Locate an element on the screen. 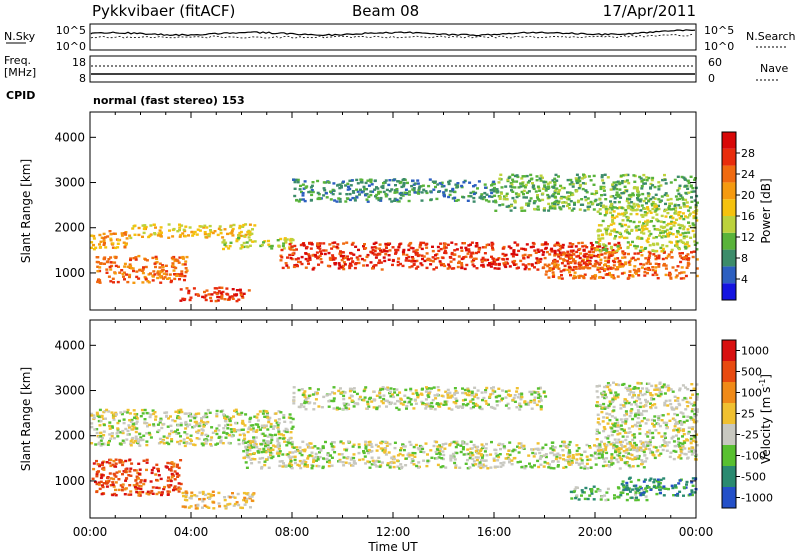 This screenshot has height=554, width=800. colorbar-tick-label: 24 is located at coordinates (748, 174).